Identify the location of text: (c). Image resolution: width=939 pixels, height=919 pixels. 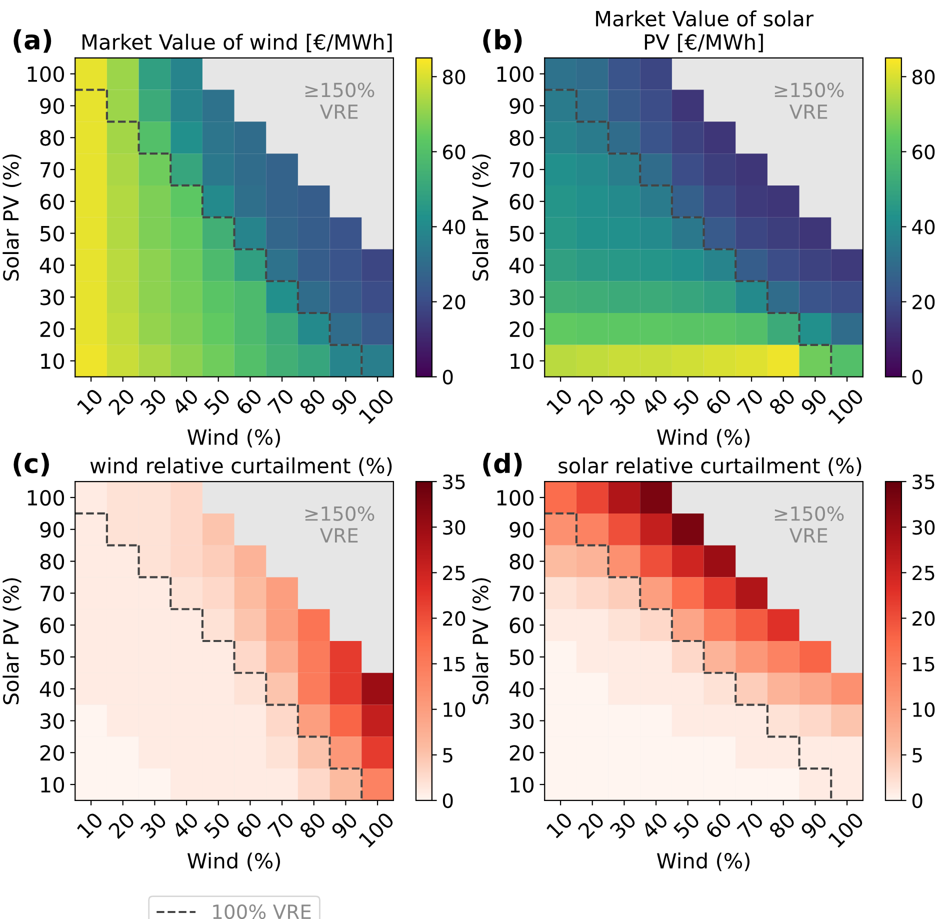
(31, 464).